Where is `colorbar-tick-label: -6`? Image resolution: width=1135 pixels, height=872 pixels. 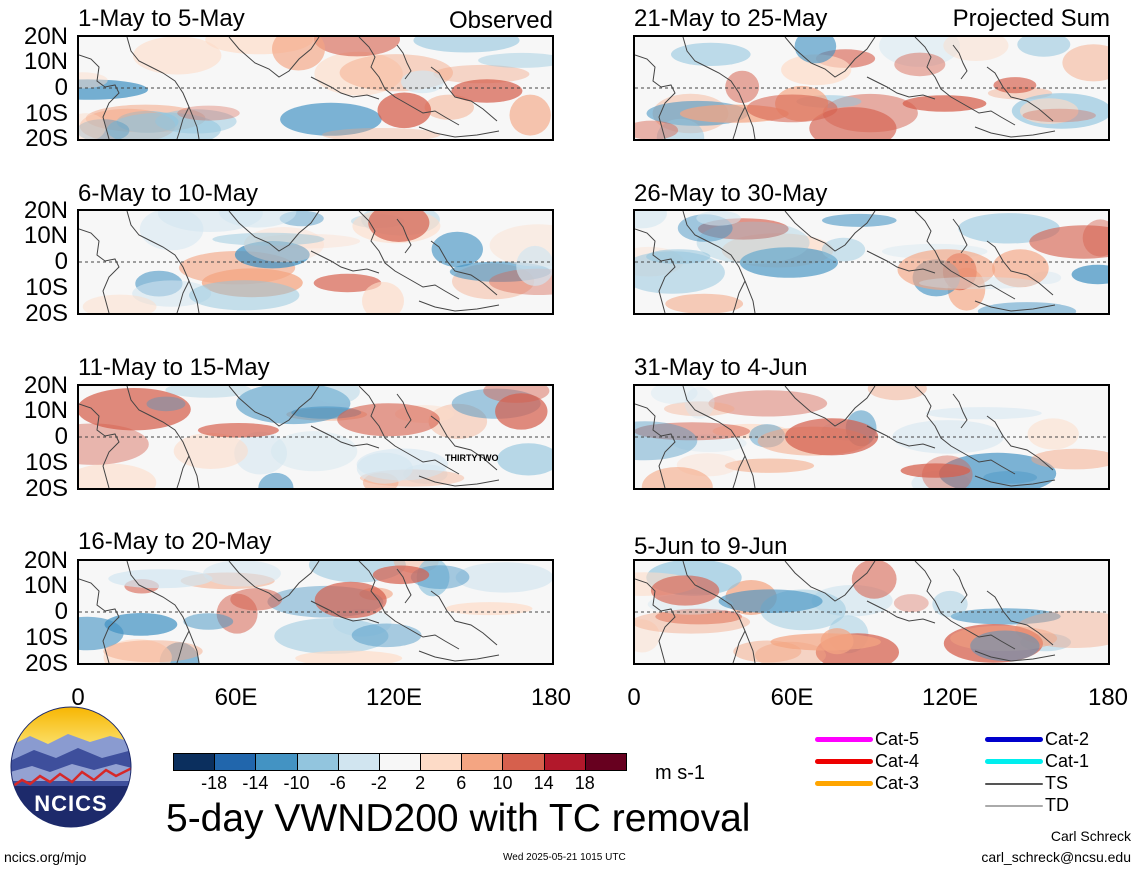 colorbar-tick-label: -6 is located at coordinates (337, 783).